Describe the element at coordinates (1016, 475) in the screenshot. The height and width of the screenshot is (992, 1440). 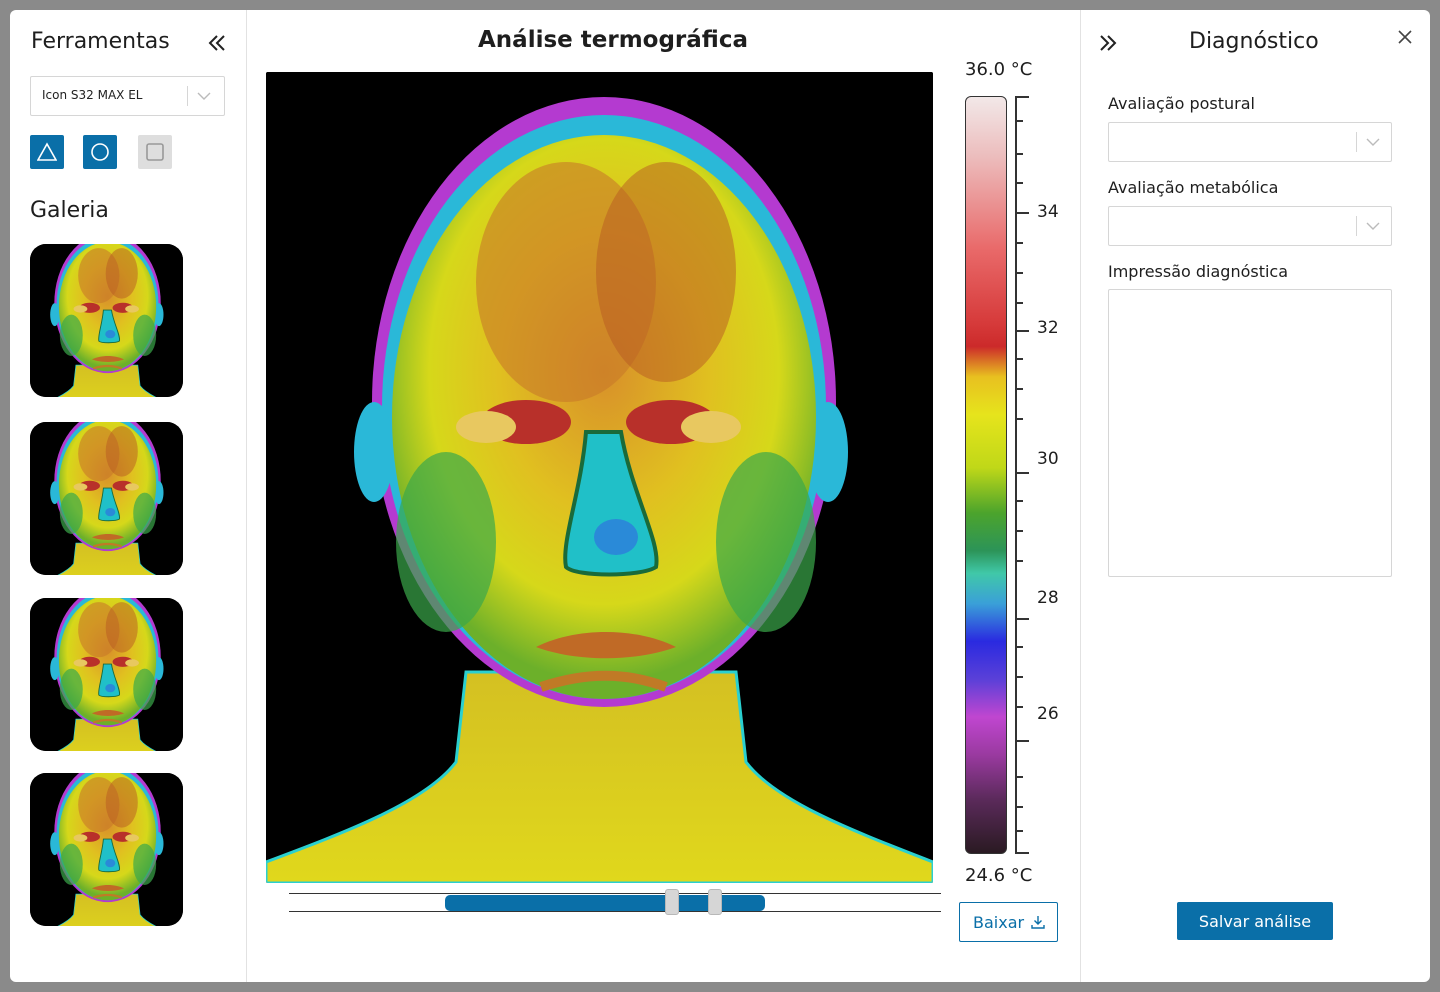
I see `scale-axis` at that location.